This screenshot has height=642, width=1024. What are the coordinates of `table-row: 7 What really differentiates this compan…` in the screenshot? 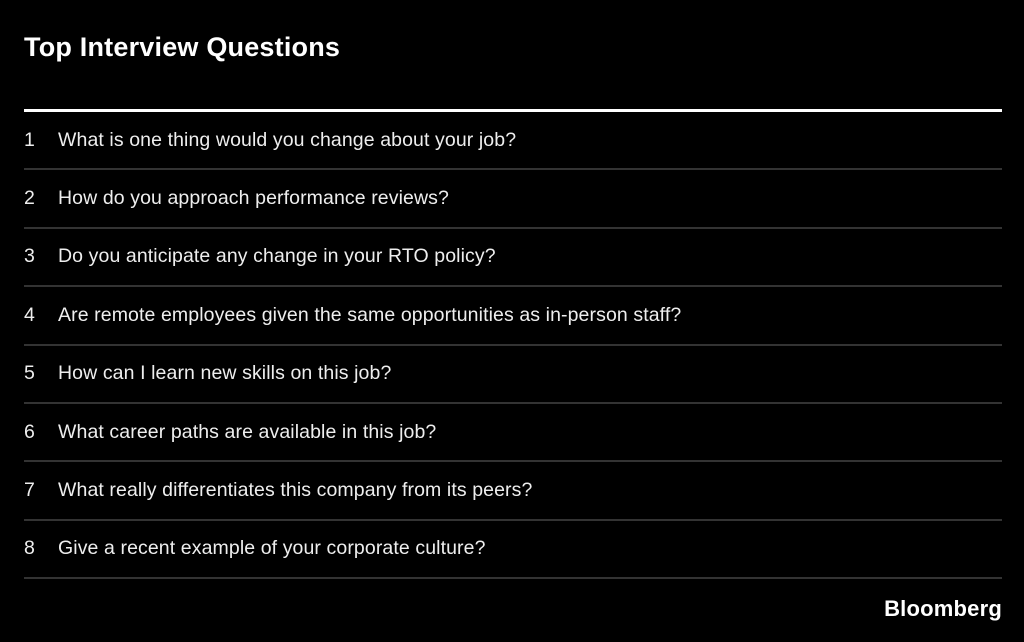 It's located at (513, 491).